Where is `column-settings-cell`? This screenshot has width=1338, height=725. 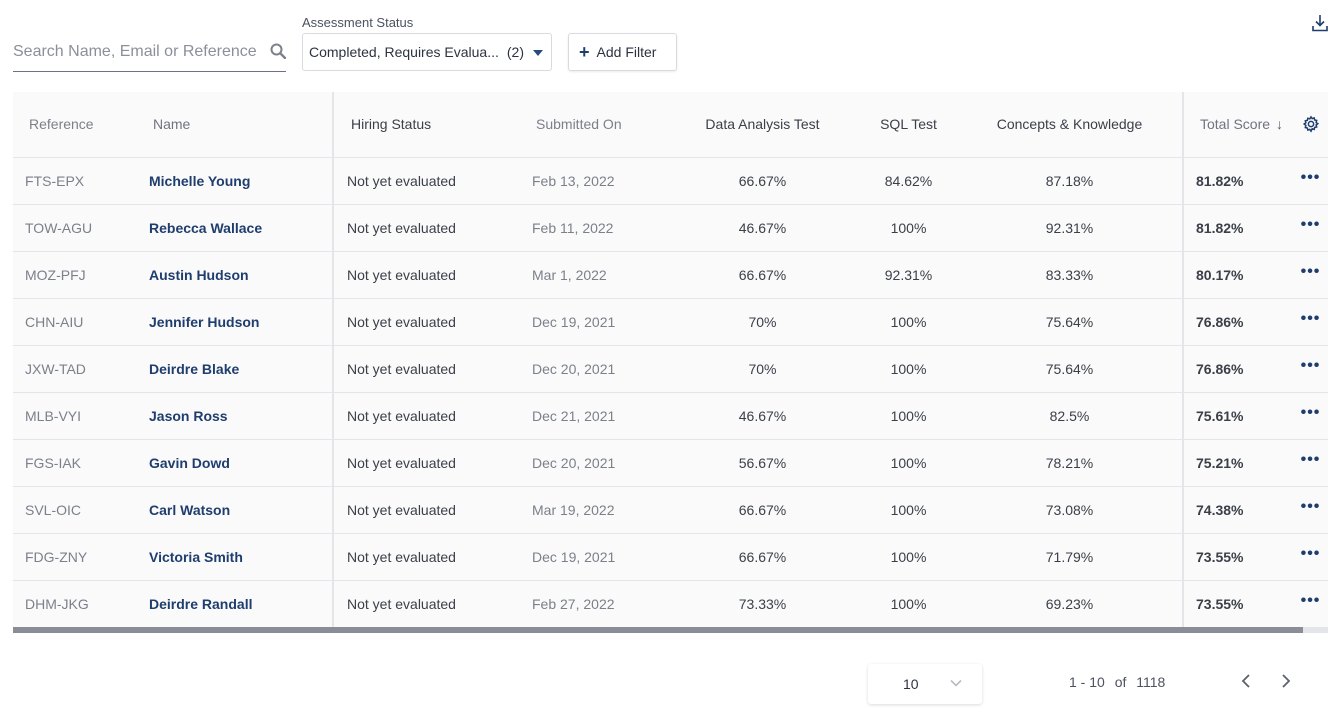 column-settings-cell is located at coordinates (1310, 125).